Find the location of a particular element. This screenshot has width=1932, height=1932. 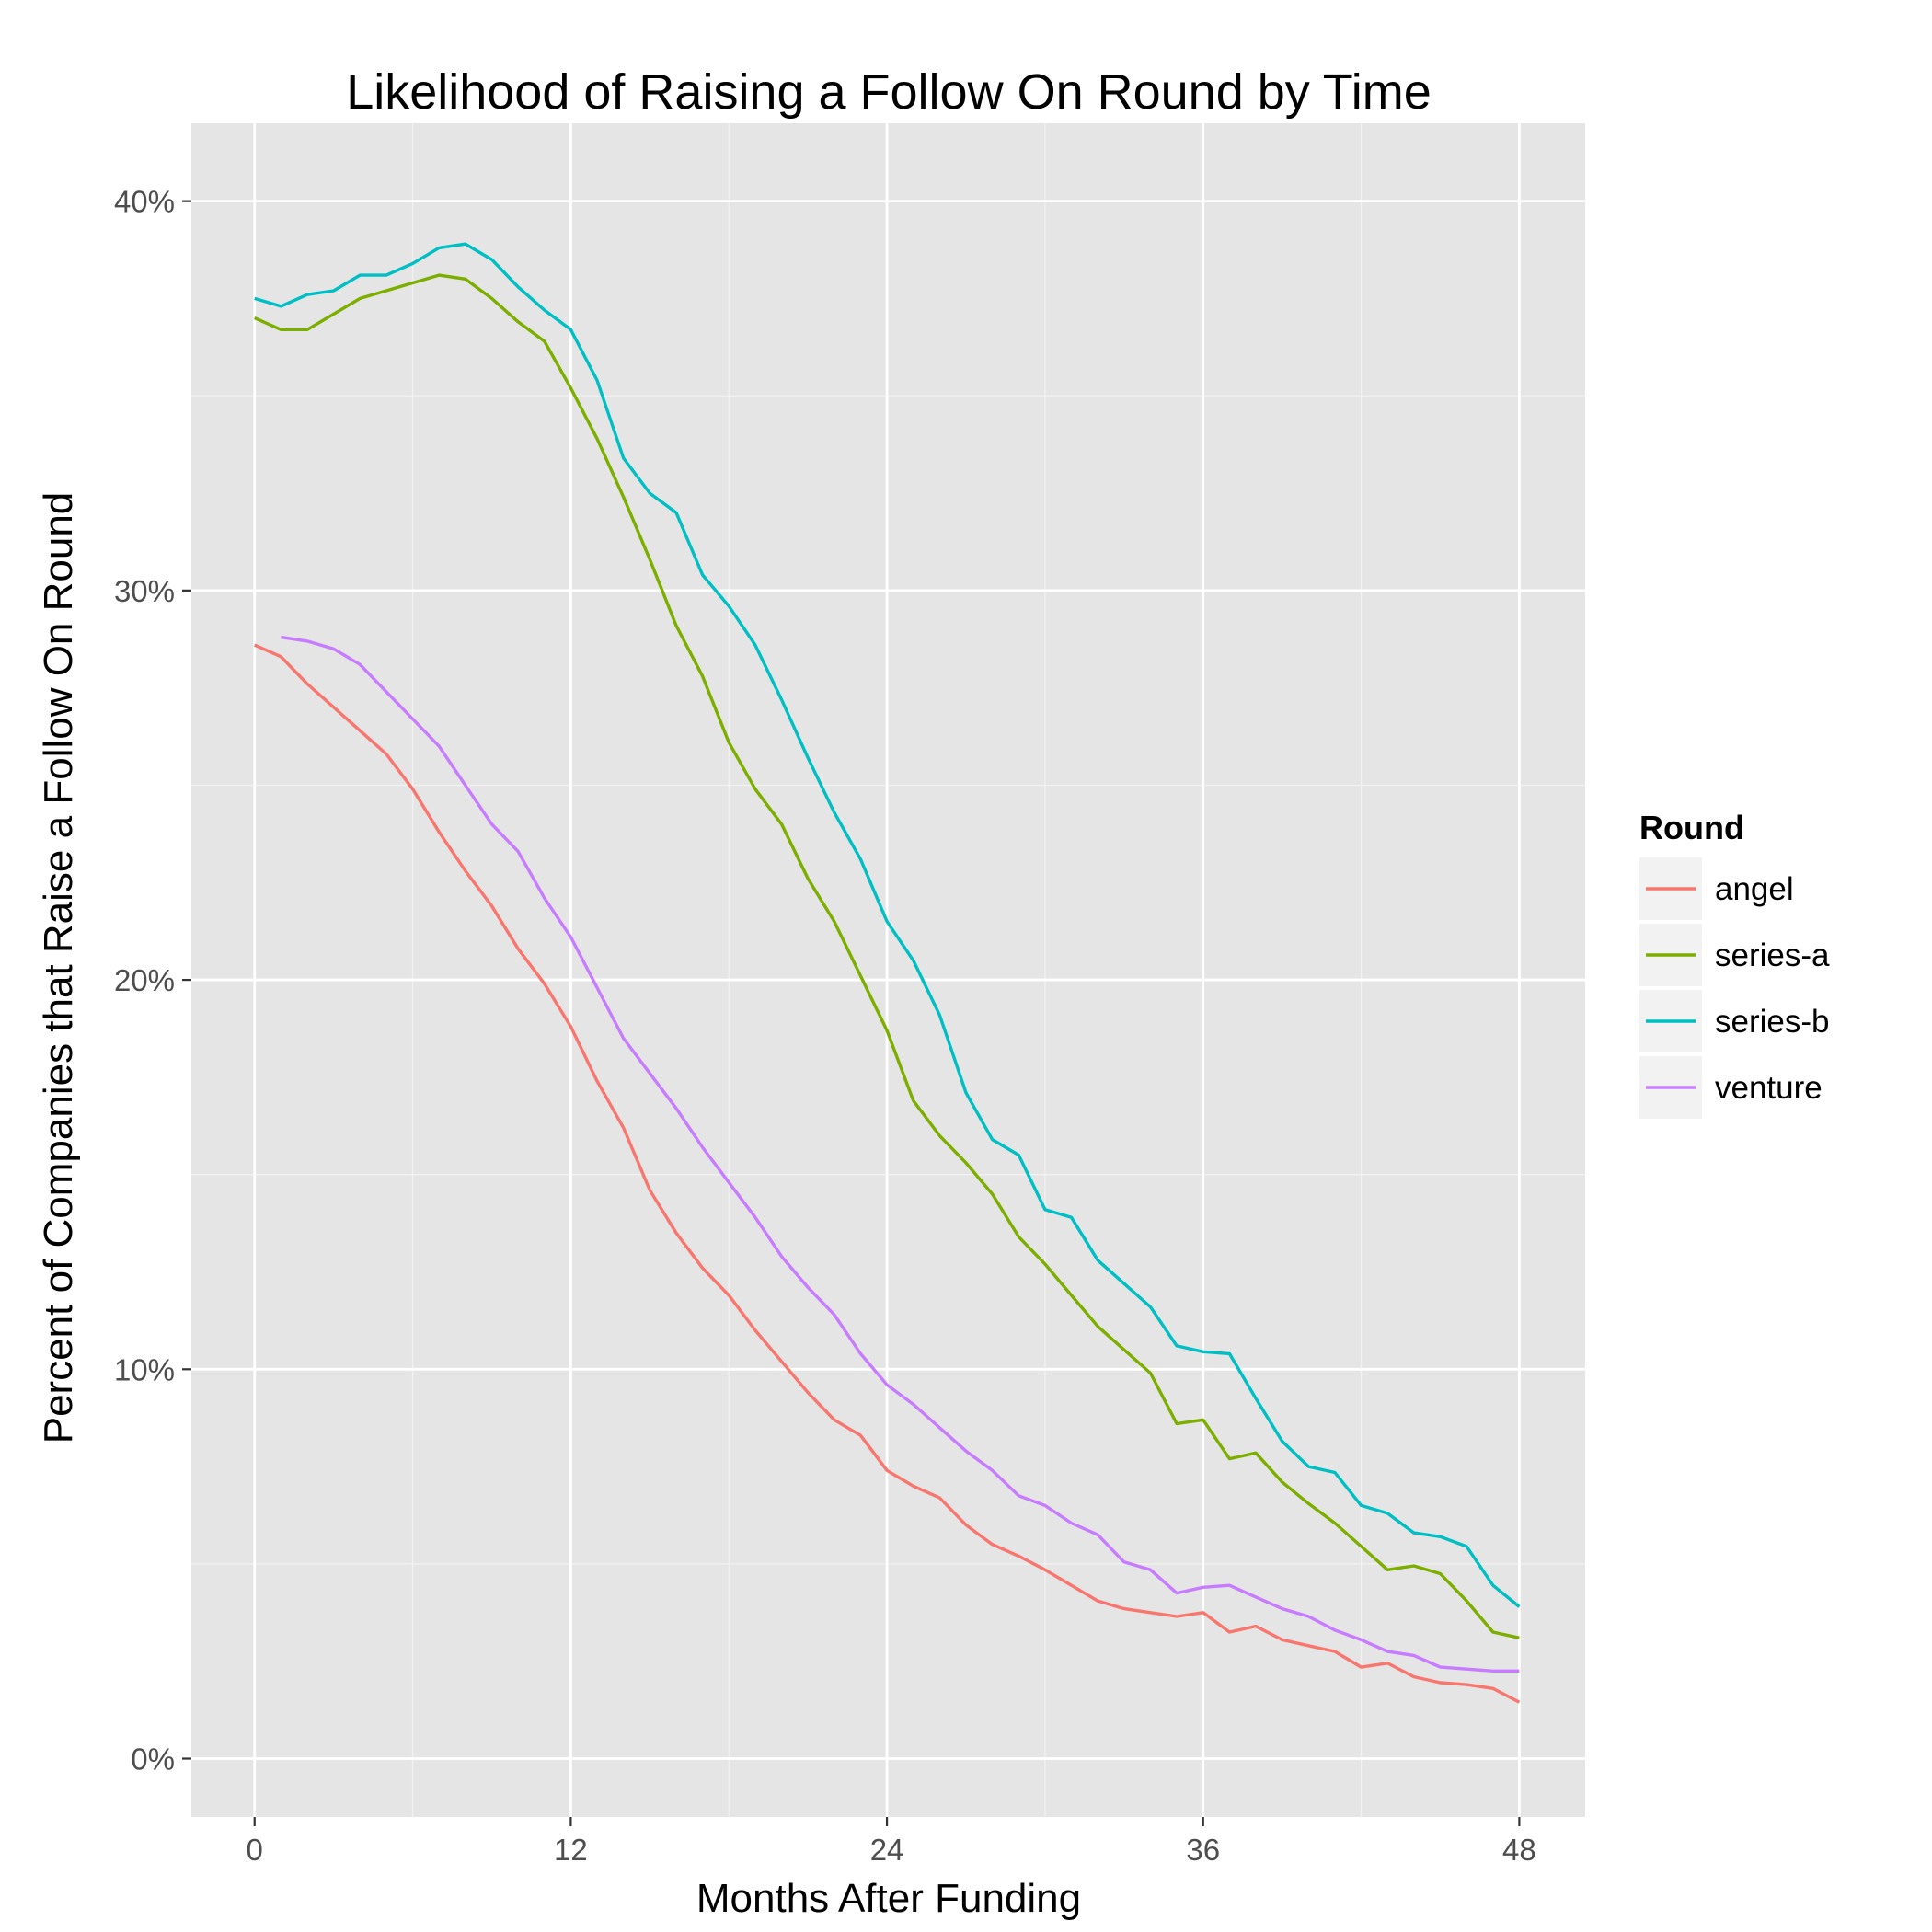

y-tick-label: 0% is located at coordinates (153, 1759).